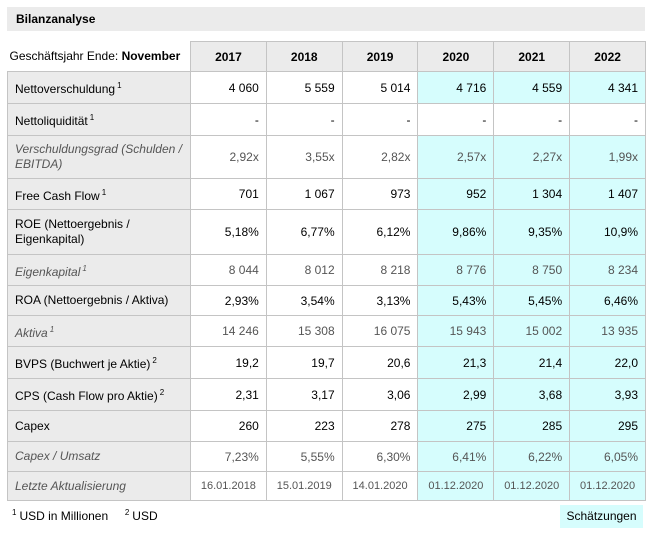 This screenshot has width=650, height=535. Describe the element at coordinates (607, 194) in the screenshot. I see `value-cell: 1 407` at that location.